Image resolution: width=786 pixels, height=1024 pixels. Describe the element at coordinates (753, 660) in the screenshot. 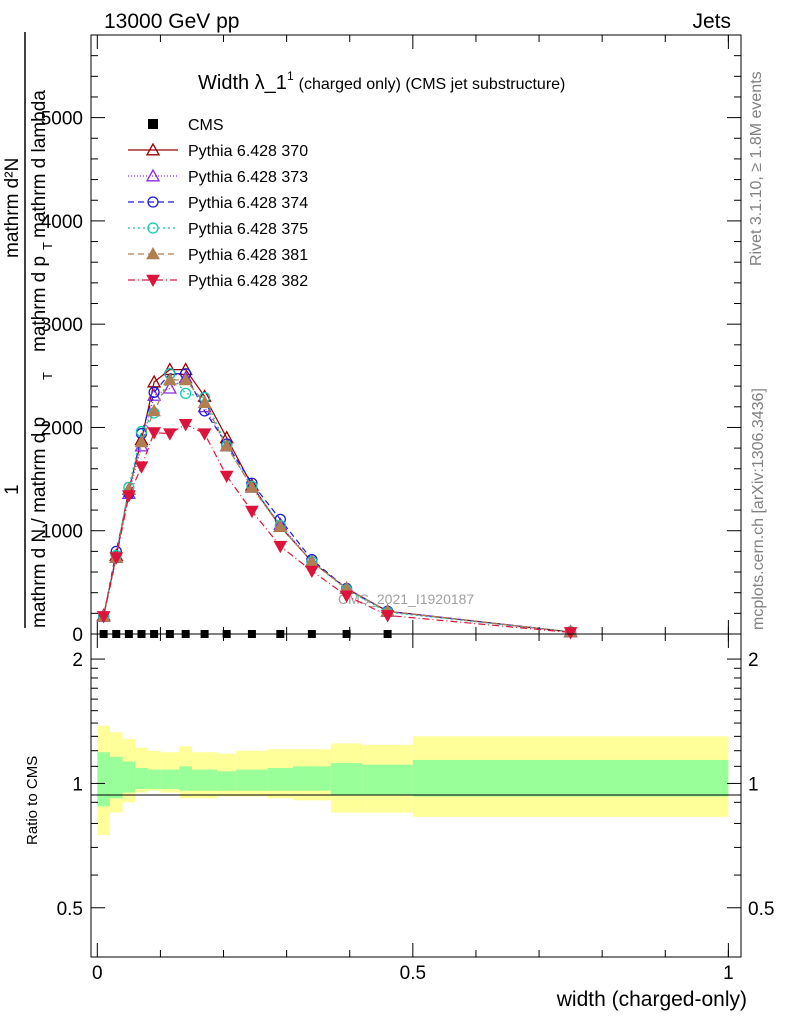

I see `ratio-y-tick-label-right: 2` at that location.